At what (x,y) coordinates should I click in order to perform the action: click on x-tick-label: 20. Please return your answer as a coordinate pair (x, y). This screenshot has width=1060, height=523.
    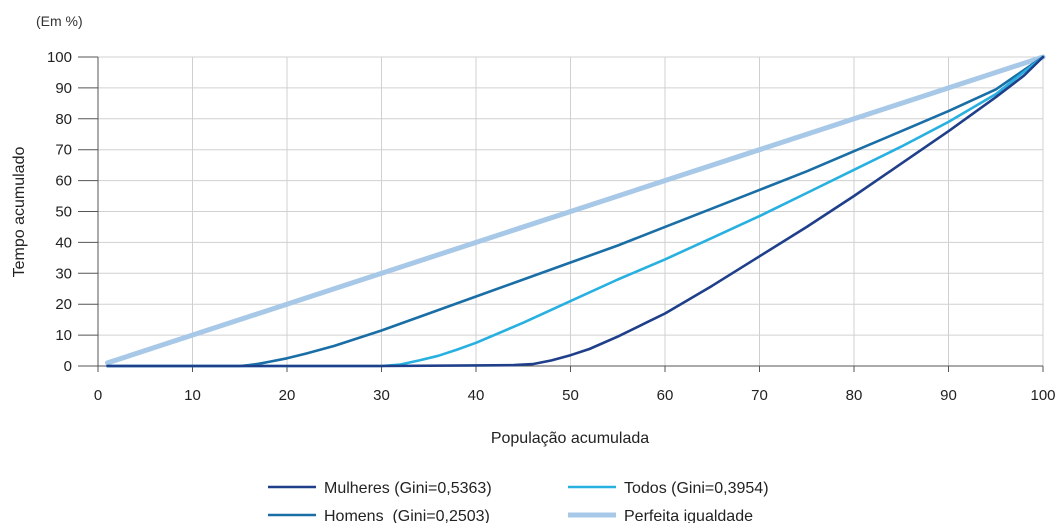
    Looking at the image, I should click on (287, 395).